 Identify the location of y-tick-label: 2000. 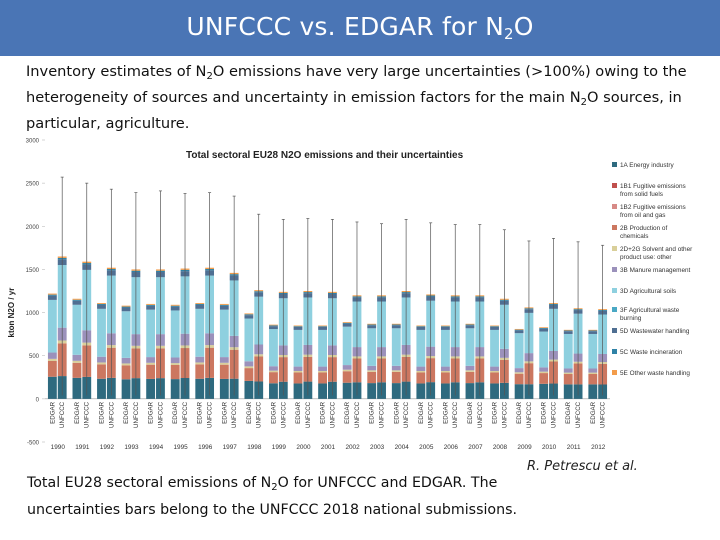
(33, 228).